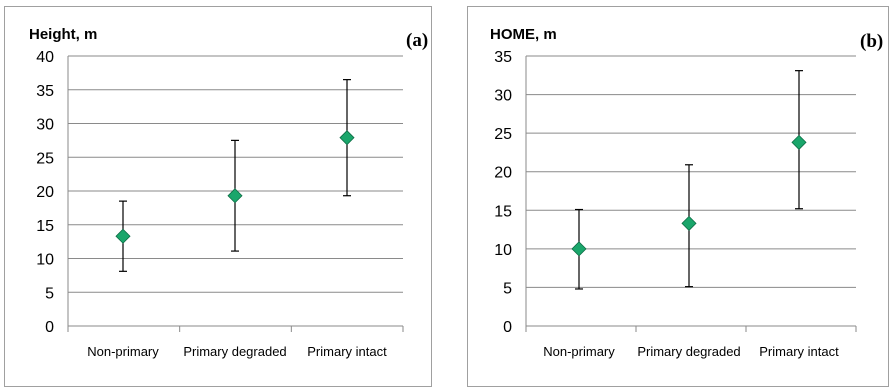 The height and width of the screenshot is (389, 893). Describe the element at coordinates (523, 34) in the screenshot. I see `y-axis-title: HOME, m` at that location.